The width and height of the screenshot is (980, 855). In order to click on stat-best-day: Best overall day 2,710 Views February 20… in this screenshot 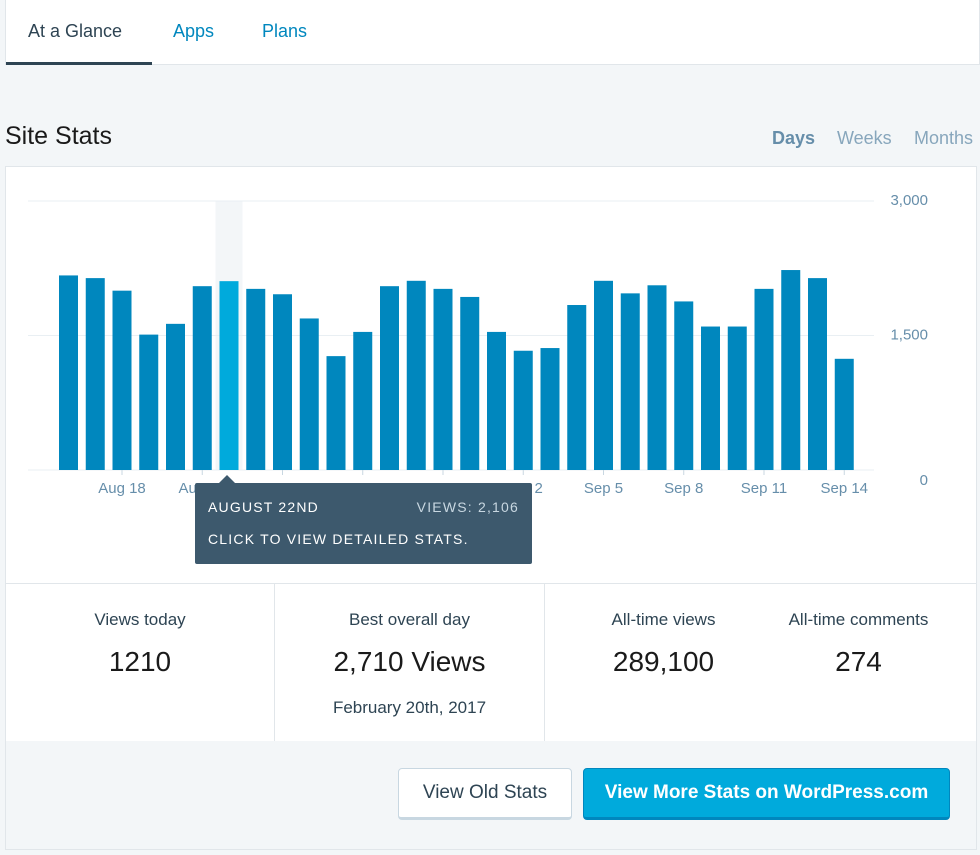, I will do `click(409, 663)`.